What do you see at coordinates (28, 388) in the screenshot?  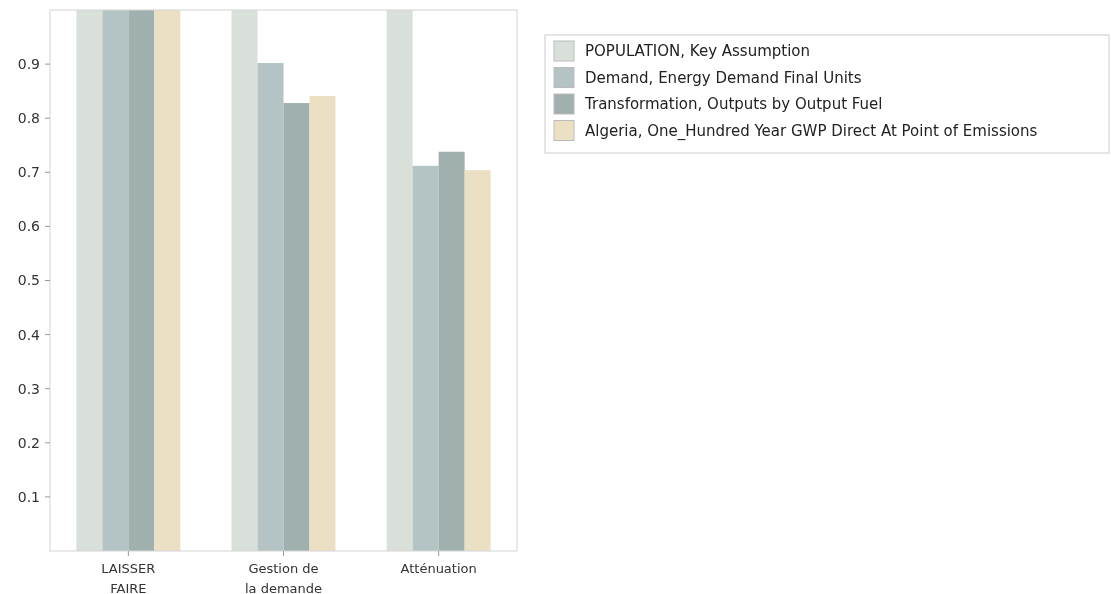 I see `y-tick-label: 0.3` at bounding box center [28, 388].